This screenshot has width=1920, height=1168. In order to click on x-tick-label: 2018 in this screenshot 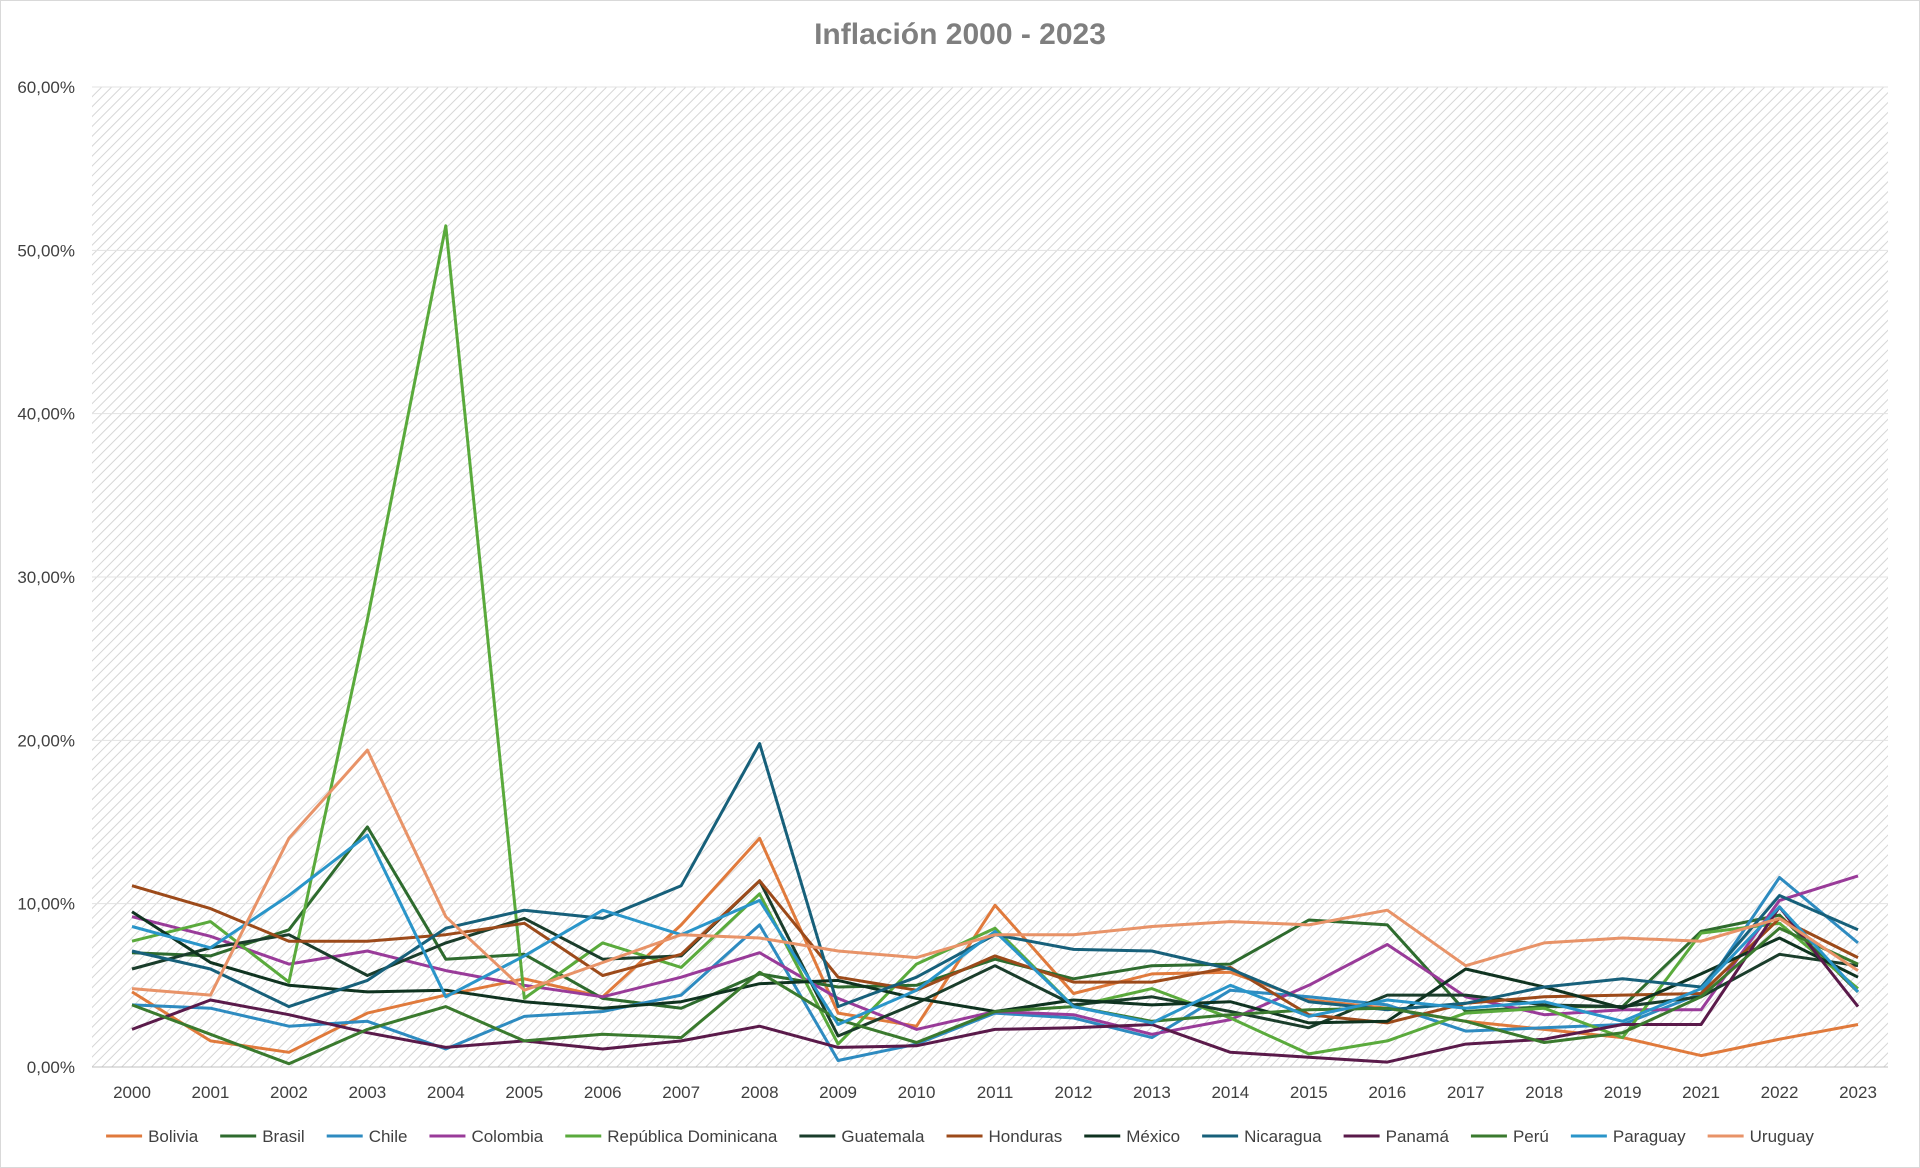, I will do `click(1544, 1092)`.